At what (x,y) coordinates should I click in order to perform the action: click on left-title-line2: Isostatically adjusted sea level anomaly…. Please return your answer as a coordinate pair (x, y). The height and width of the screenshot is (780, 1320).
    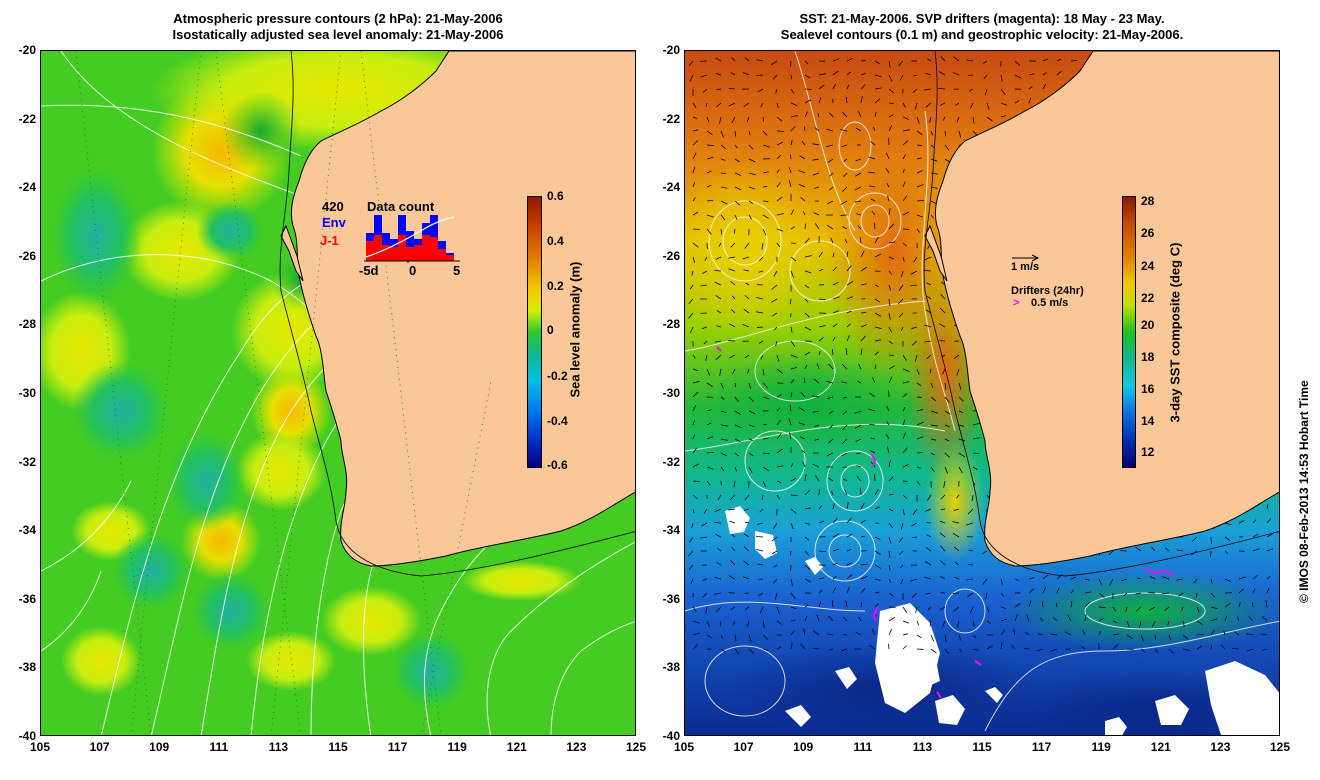
    Looking at the image, I should click on (338, 34).